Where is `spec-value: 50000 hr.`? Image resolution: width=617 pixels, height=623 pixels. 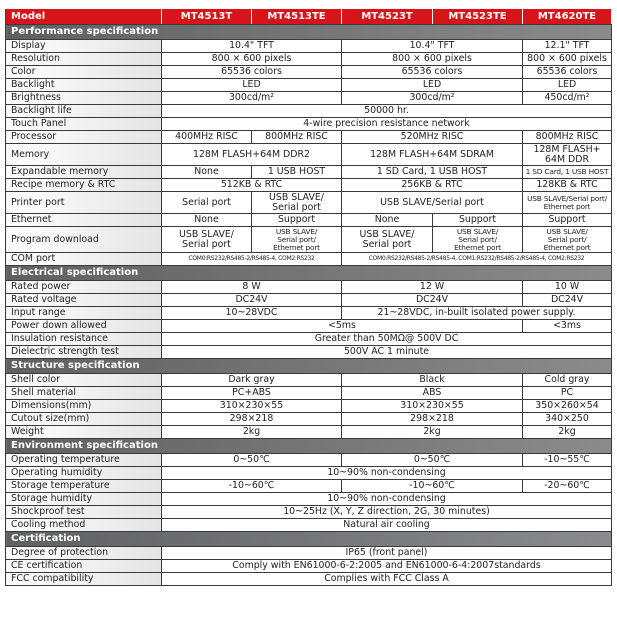
spec-value: 50000 hr. is located at coordinates (386, 111).